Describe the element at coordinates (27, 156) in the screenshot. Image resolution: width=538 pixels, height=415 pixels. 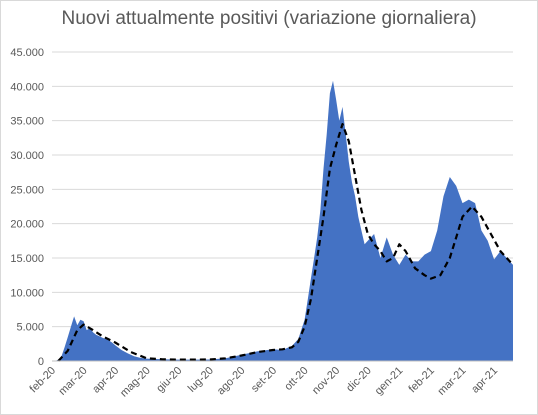
I see `y-tick-label: 30.000` at that location.